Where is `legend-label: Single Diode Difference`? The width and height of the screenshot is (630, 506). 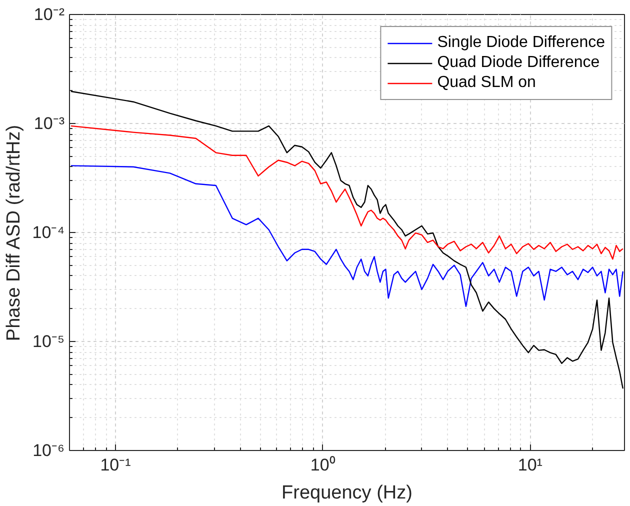 legend-label: Single Diode Difference is located at coordinates (521, 43).